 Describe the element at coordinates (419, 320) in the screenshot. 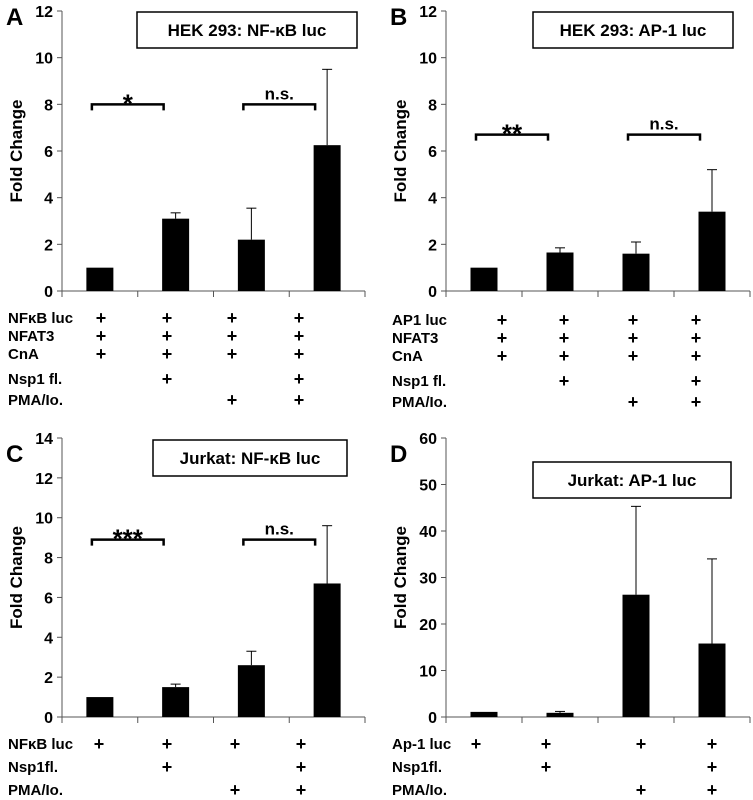

I see `condition-label: AP1 luc` at that location.